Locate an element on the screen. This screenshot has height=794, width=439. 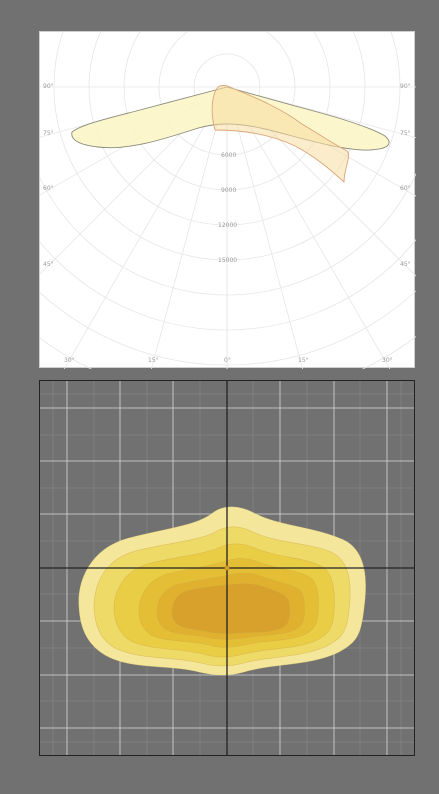
angle-label-bottom-15-right: 15° is located at coordinates (303, 360).